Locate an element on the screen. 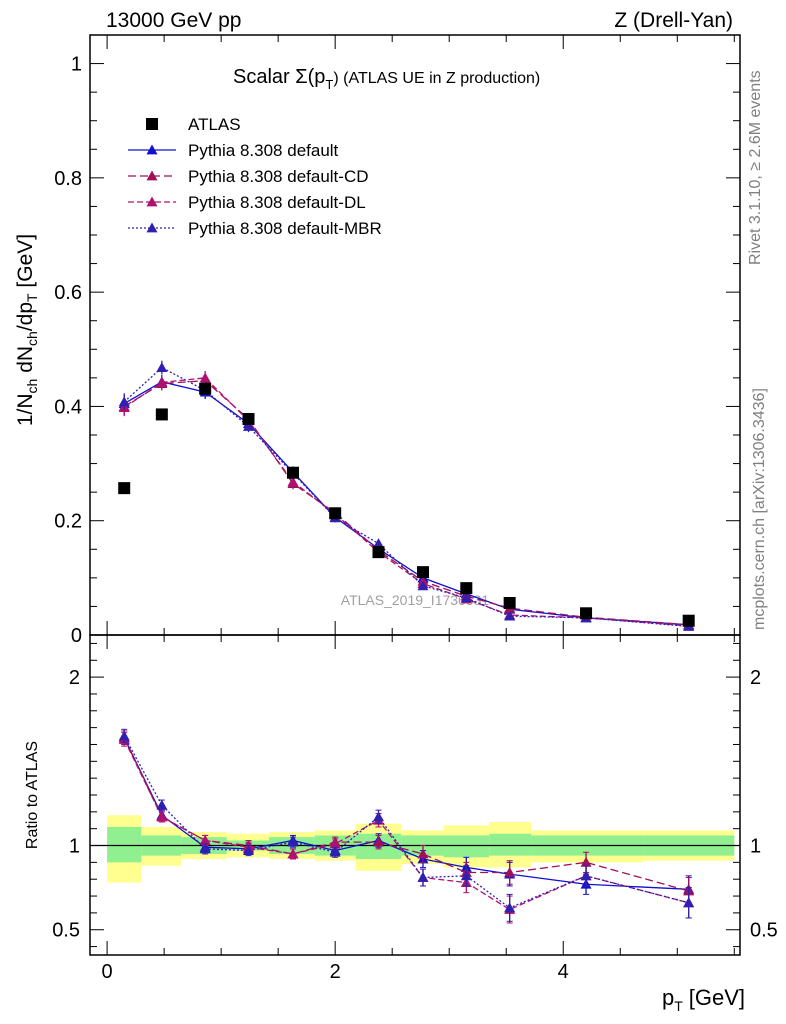  chart-title: Scalar Σ(pT) (ATLAS UE in Z production) is located at coordinates (386, 79).